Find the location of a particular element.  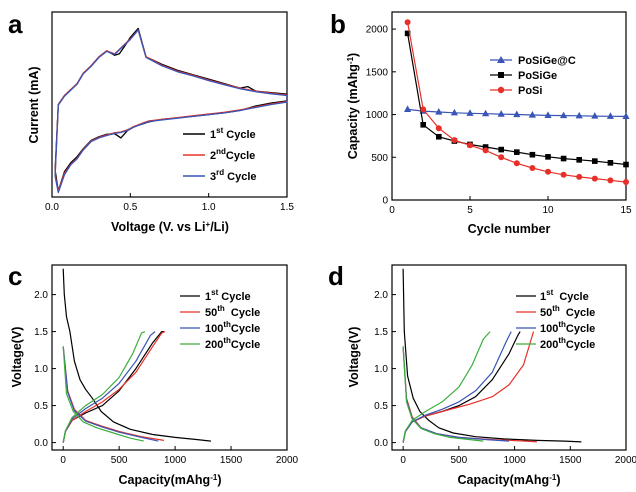

legend-d-2-sup: th is located at coordinates (556, 308).